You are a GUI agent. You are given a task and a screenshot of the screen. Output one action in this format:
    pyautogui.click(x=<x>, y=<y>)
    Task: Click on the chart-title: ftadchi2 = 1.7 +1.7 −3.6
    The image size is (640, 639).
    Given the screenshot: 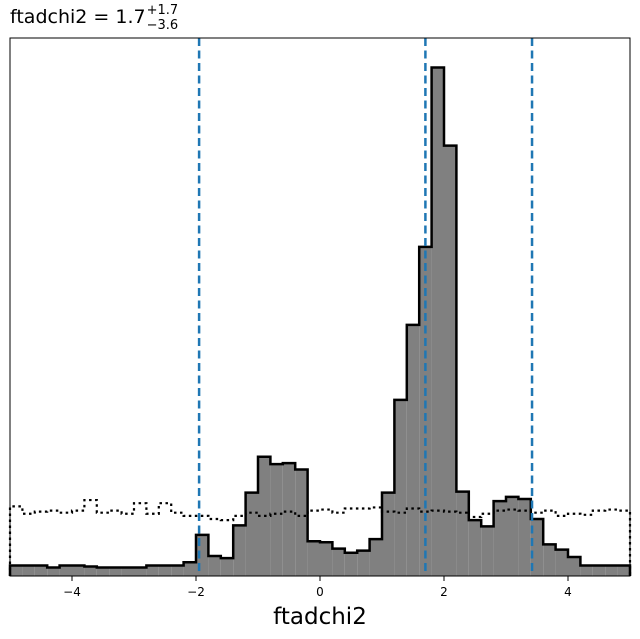 What is the action you would take?
    pyautogui.click(x=94, y=18)
    